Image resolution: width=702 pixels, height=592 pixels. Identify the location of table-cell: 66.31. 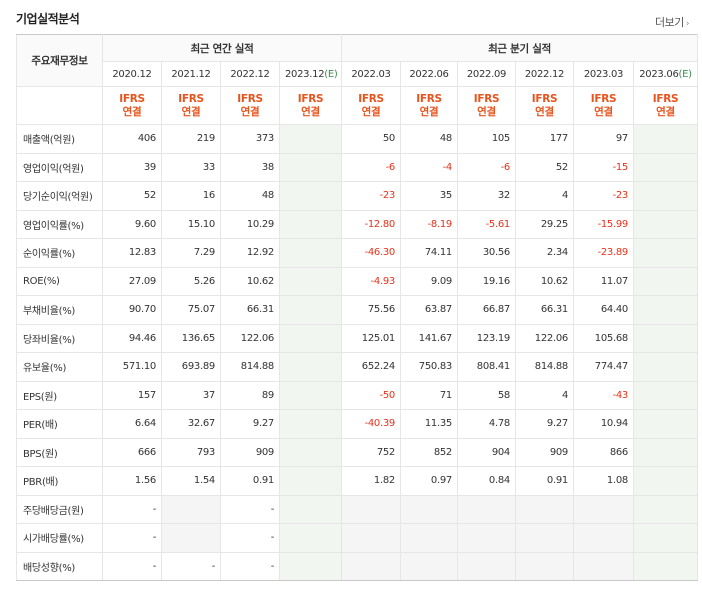
(250, 310).